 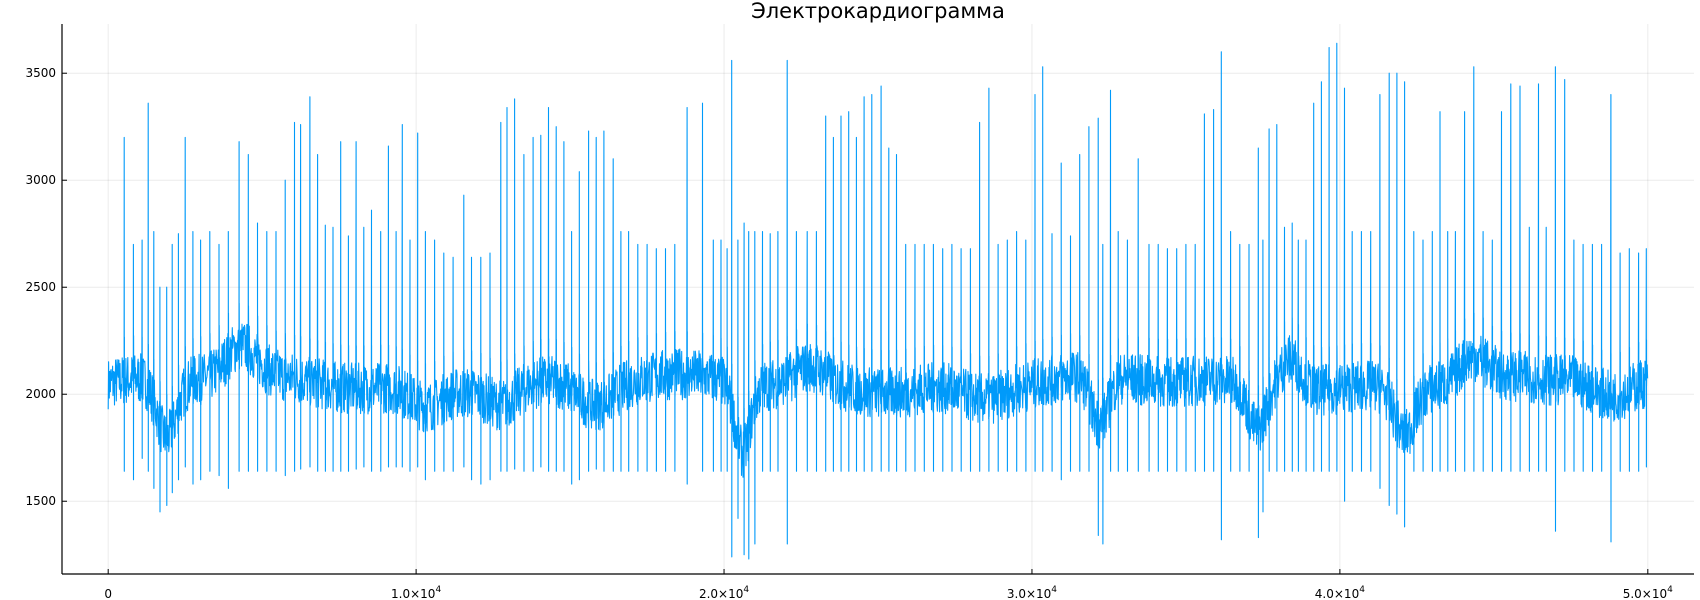 What do you see at coordinates (1340, 592) in the screenshot?
I see `x-tick-label: 4.0×104` at bounding box center [1340, 592].